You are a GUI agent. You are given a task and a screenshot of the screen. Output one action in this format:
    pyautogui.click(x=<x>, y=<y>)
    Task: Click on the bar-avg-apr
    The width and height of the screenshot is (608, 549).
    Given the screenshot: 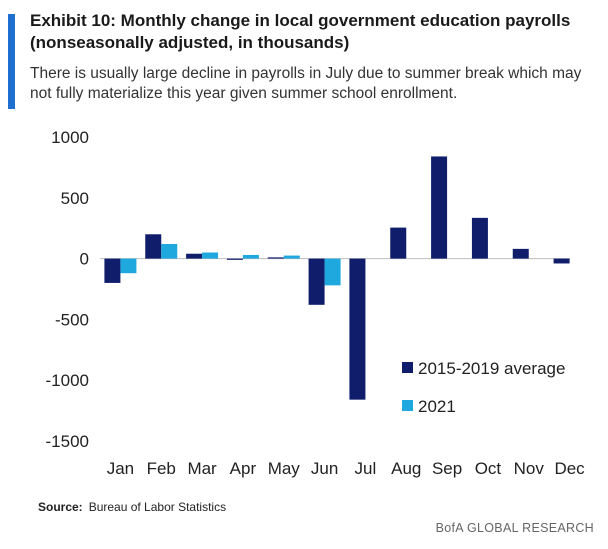 What is the action you would take?
    pyautogui.click(x=234, y=259)
    